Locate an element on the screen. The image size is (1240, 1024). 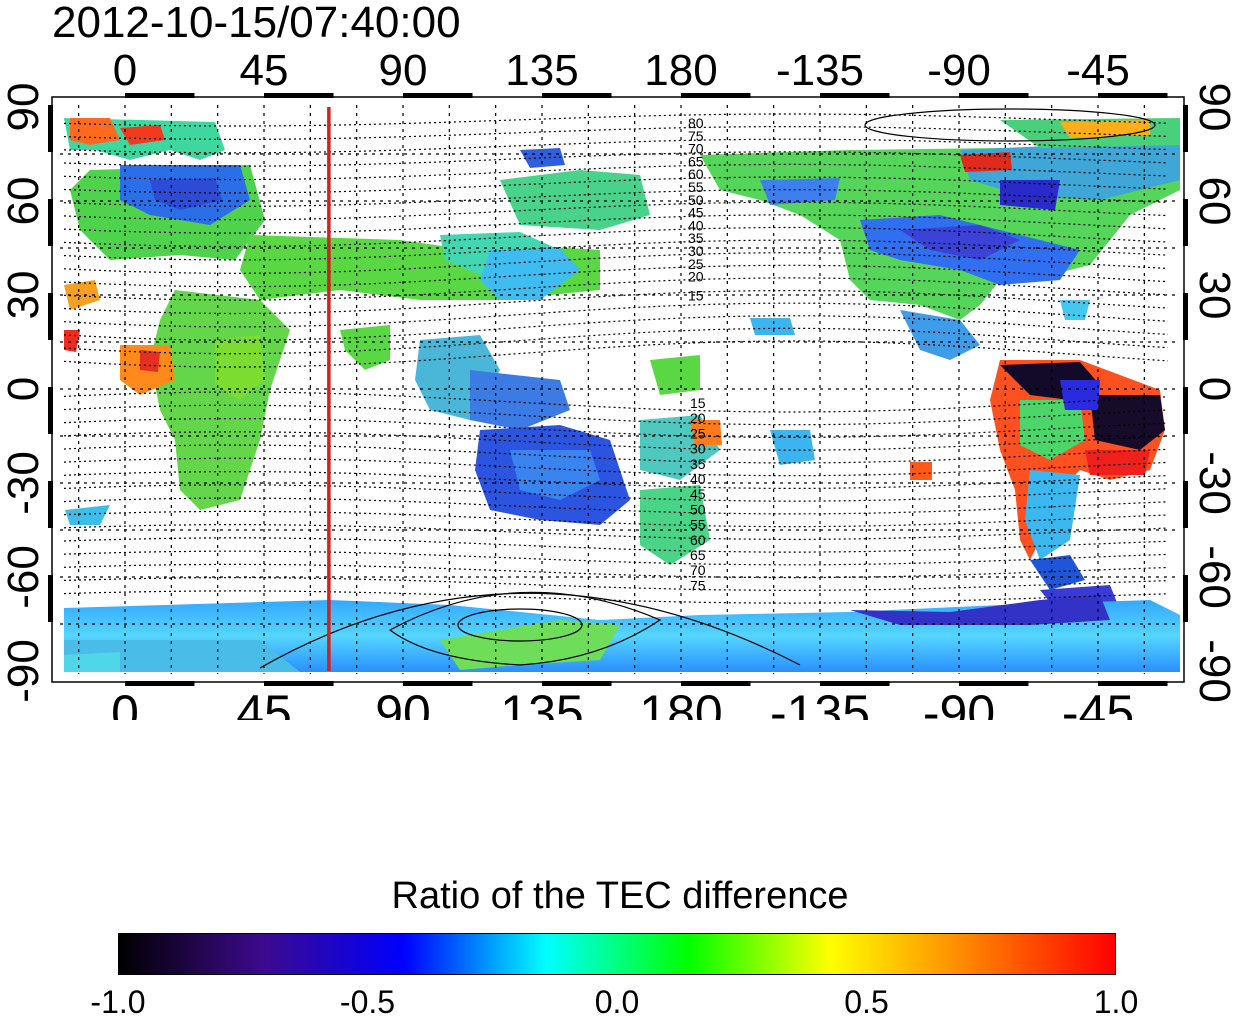
contour-label: 35 is located at coordinates (698, 464).